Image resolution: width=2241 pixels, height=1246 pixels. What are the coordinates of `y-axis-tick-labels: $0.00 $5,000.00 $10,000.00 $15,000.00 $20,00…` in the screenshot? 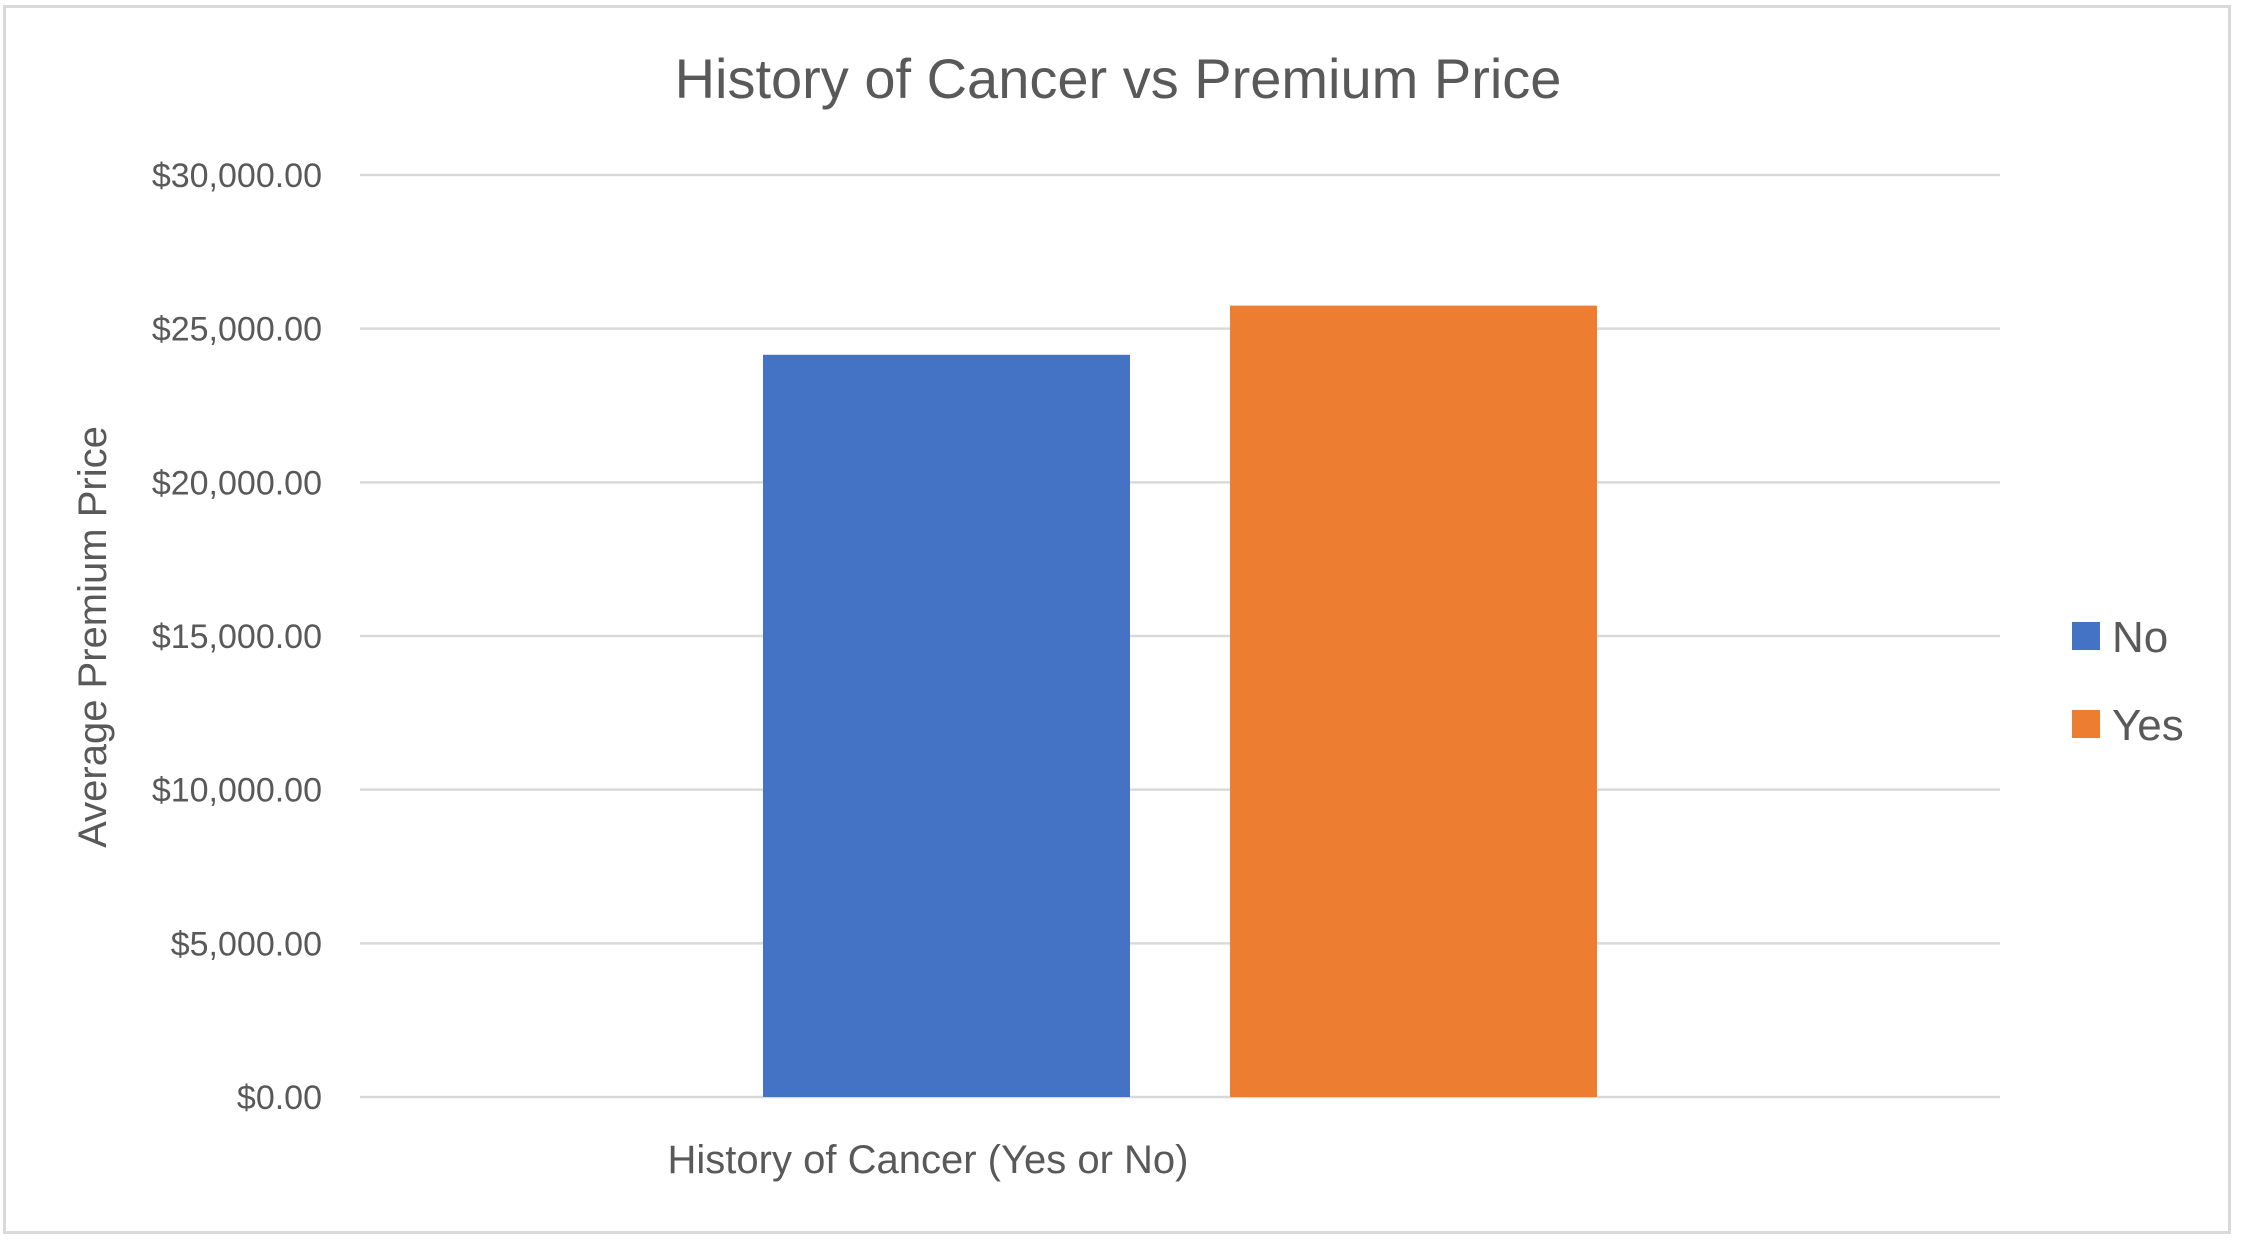 It's located at (237, 637).